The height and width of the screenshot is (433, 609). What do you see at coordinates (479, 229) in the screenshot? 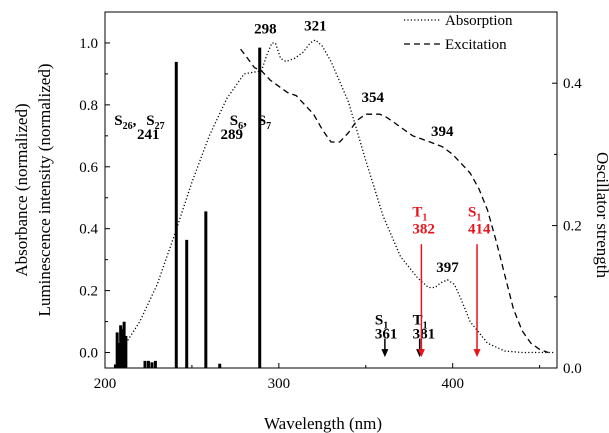
I see `arrow-414-value: 414` at bounding box center [479, 229].